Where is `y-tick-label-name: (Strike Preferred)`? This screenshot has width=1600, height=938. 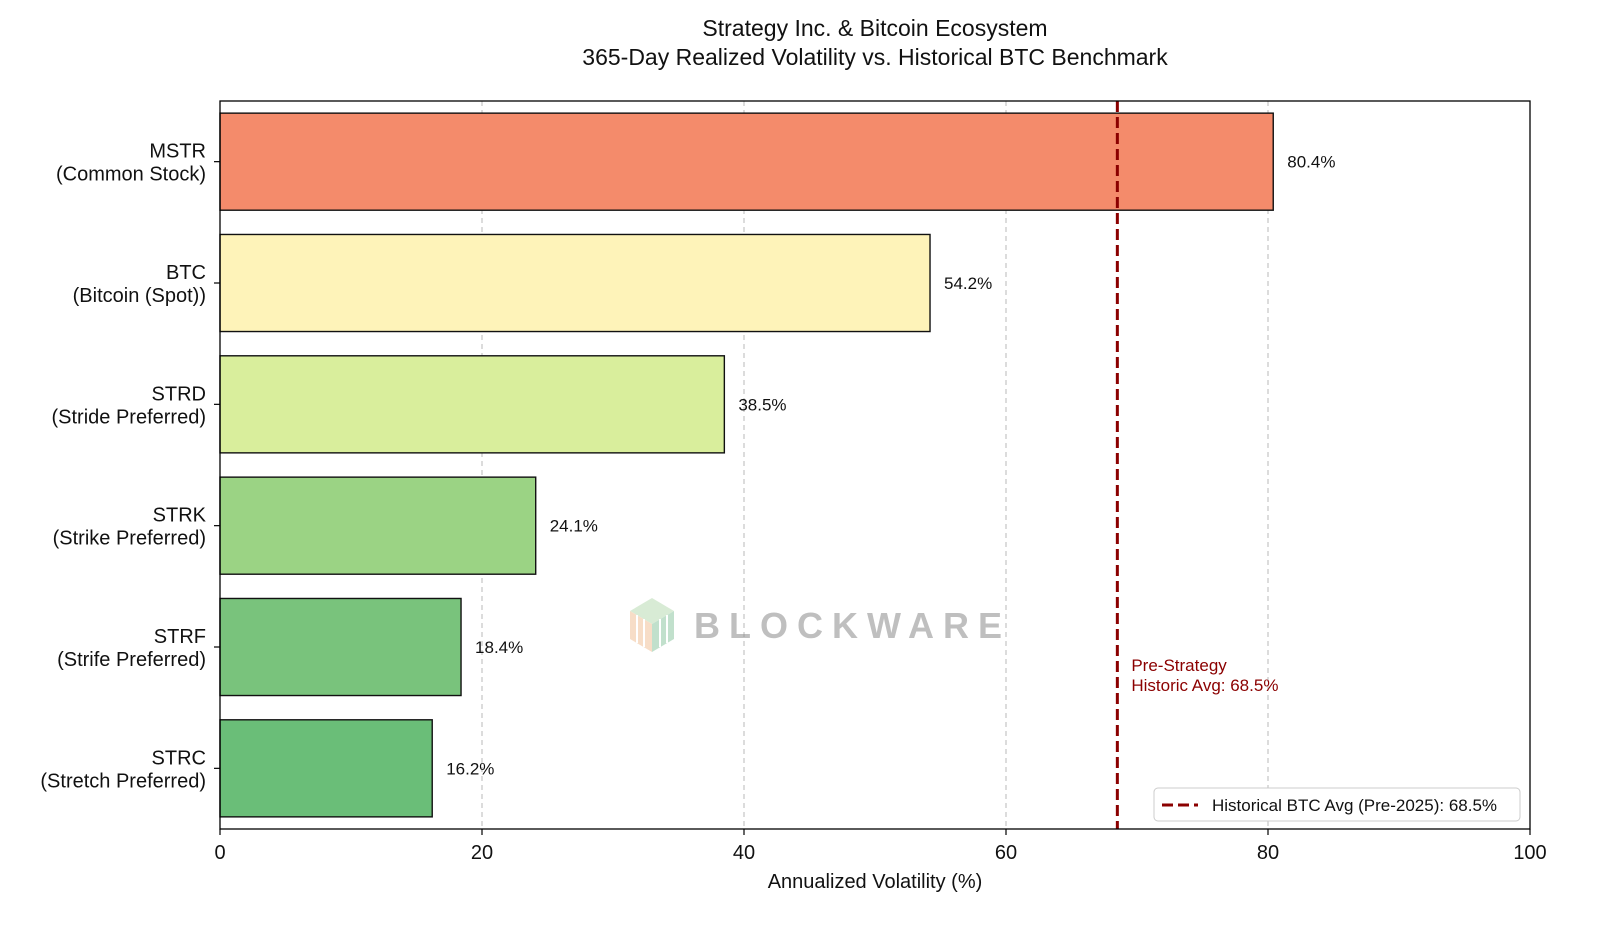 y-tick-label-name: (Strike Preferred) is located at coordinates (129, 539).